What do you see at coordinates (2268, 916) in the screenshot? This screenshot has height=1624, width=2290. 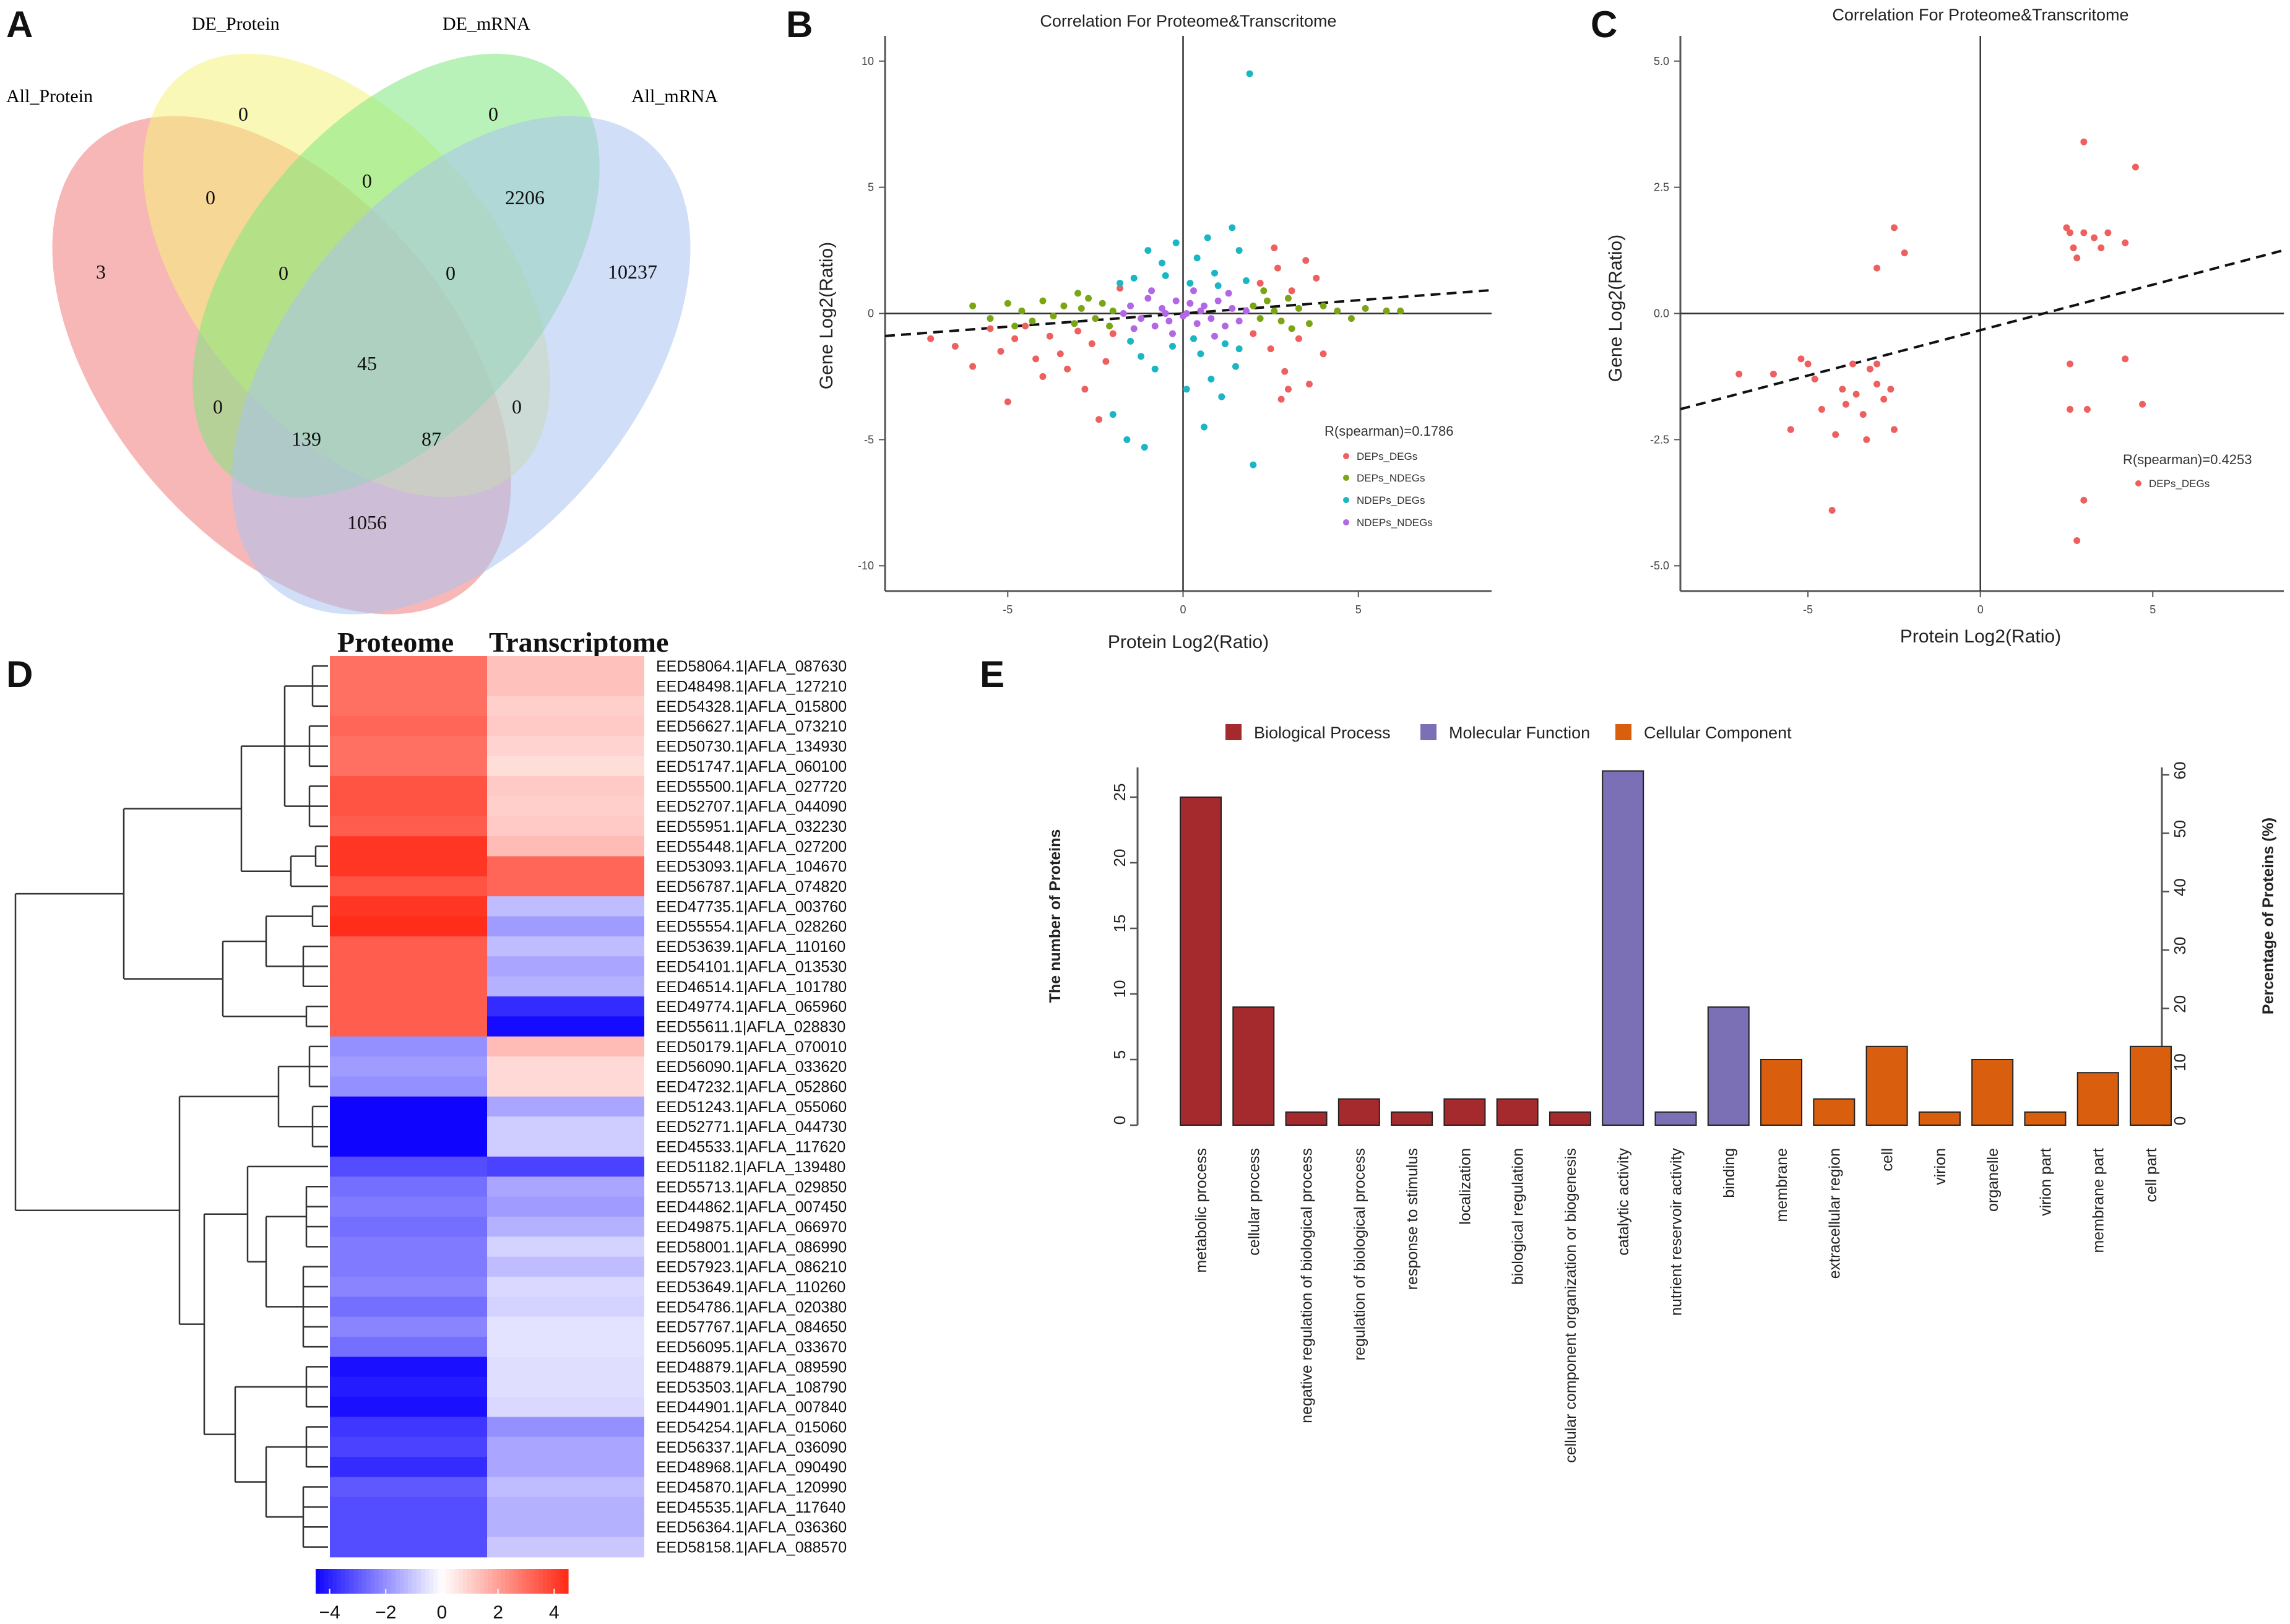 I see `y2-axis-label: Percentage of Proteins (%)` at bounding box center [2268, 916].